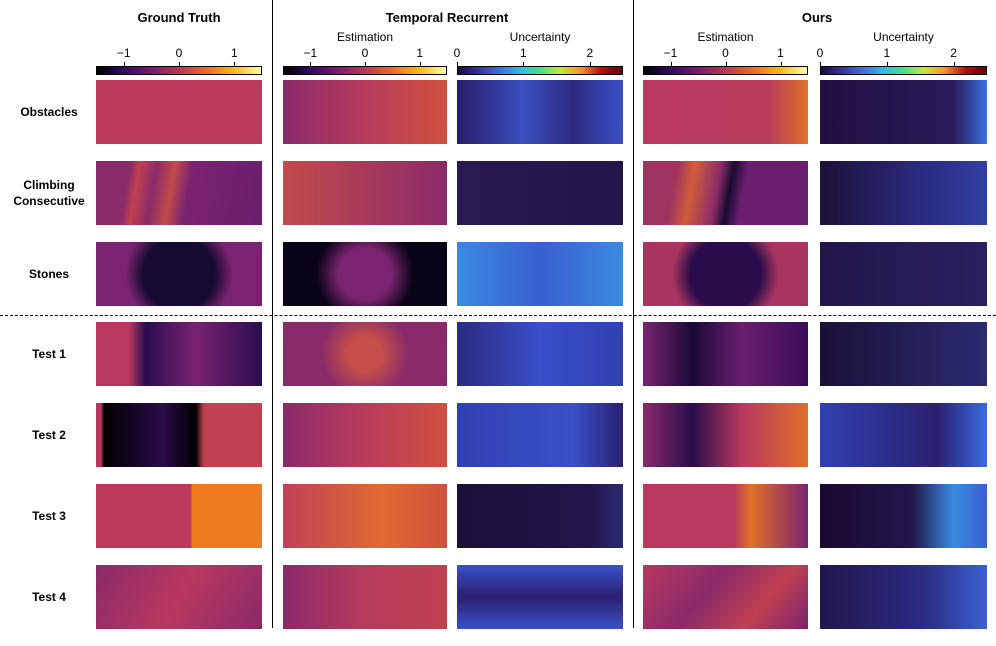 The image size is (996, 646). Describe the element at coordinates (49, 435) in the screenshot. I see `row-label: Test 2` at that location.